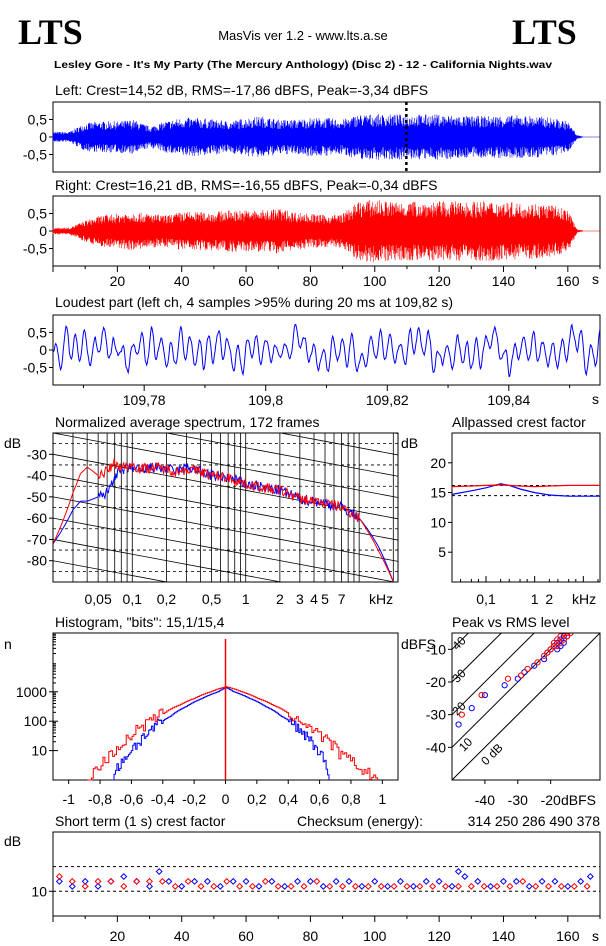  What do you see at coordinates (438, 463) in the screenshot?
I see `crest-factor-ytick-label: 20` at bounding box center [438, 463].